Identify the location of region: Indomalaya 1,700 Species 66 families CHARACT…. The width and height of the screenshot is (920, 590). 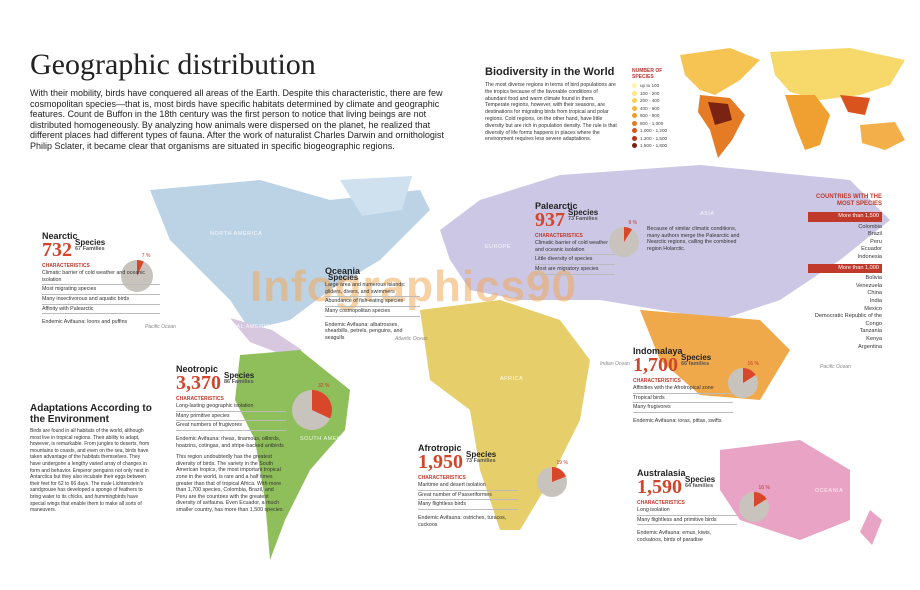
(683, 386).